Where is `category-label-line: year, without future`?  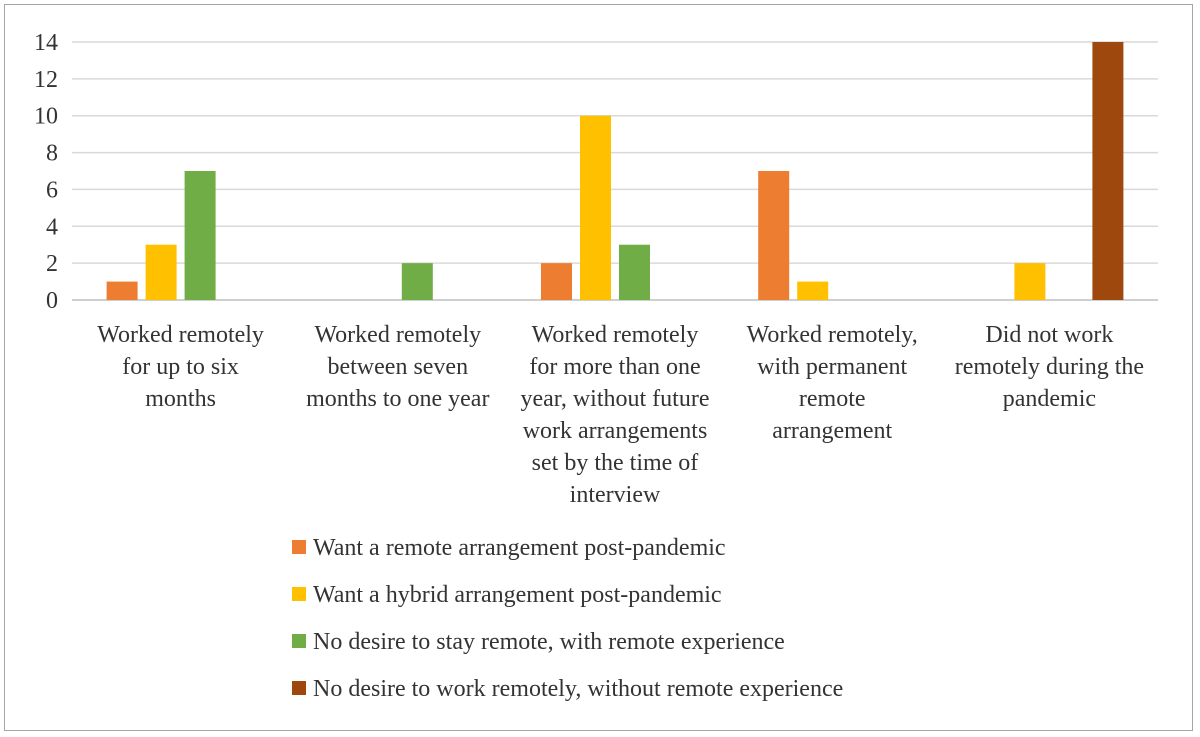
category-label-line: year, without future is located at coordinates (615, 399).